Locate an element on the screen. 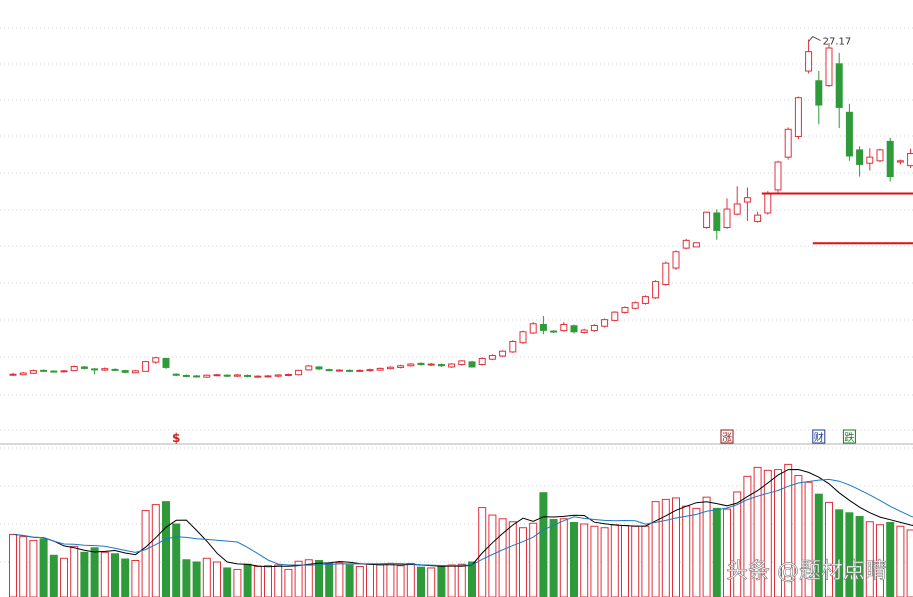 This screenshot has height=597, width=913. event-markers: $ 涨 财 跌 is located at coordinates (514, 437).